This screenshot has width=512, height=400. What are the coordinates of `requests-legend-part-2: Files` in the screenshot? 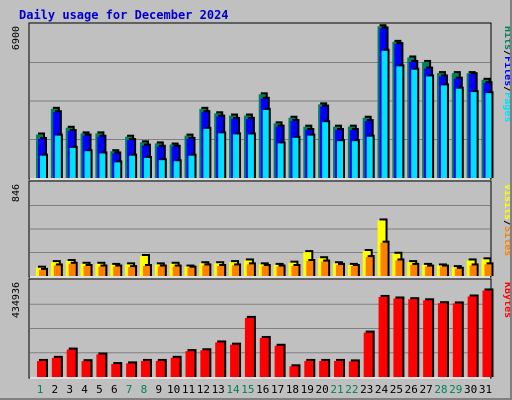 It's located at (506, 71).